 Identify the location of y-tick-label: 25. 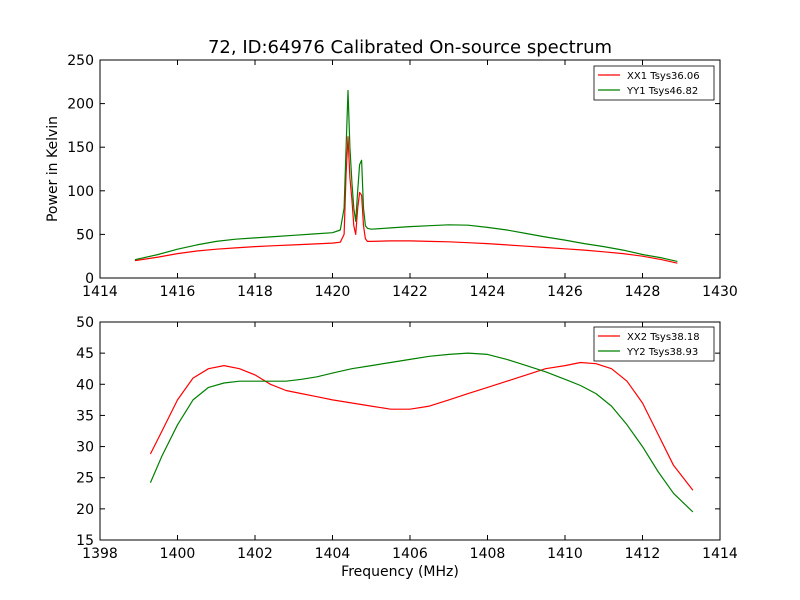
(85, 479).